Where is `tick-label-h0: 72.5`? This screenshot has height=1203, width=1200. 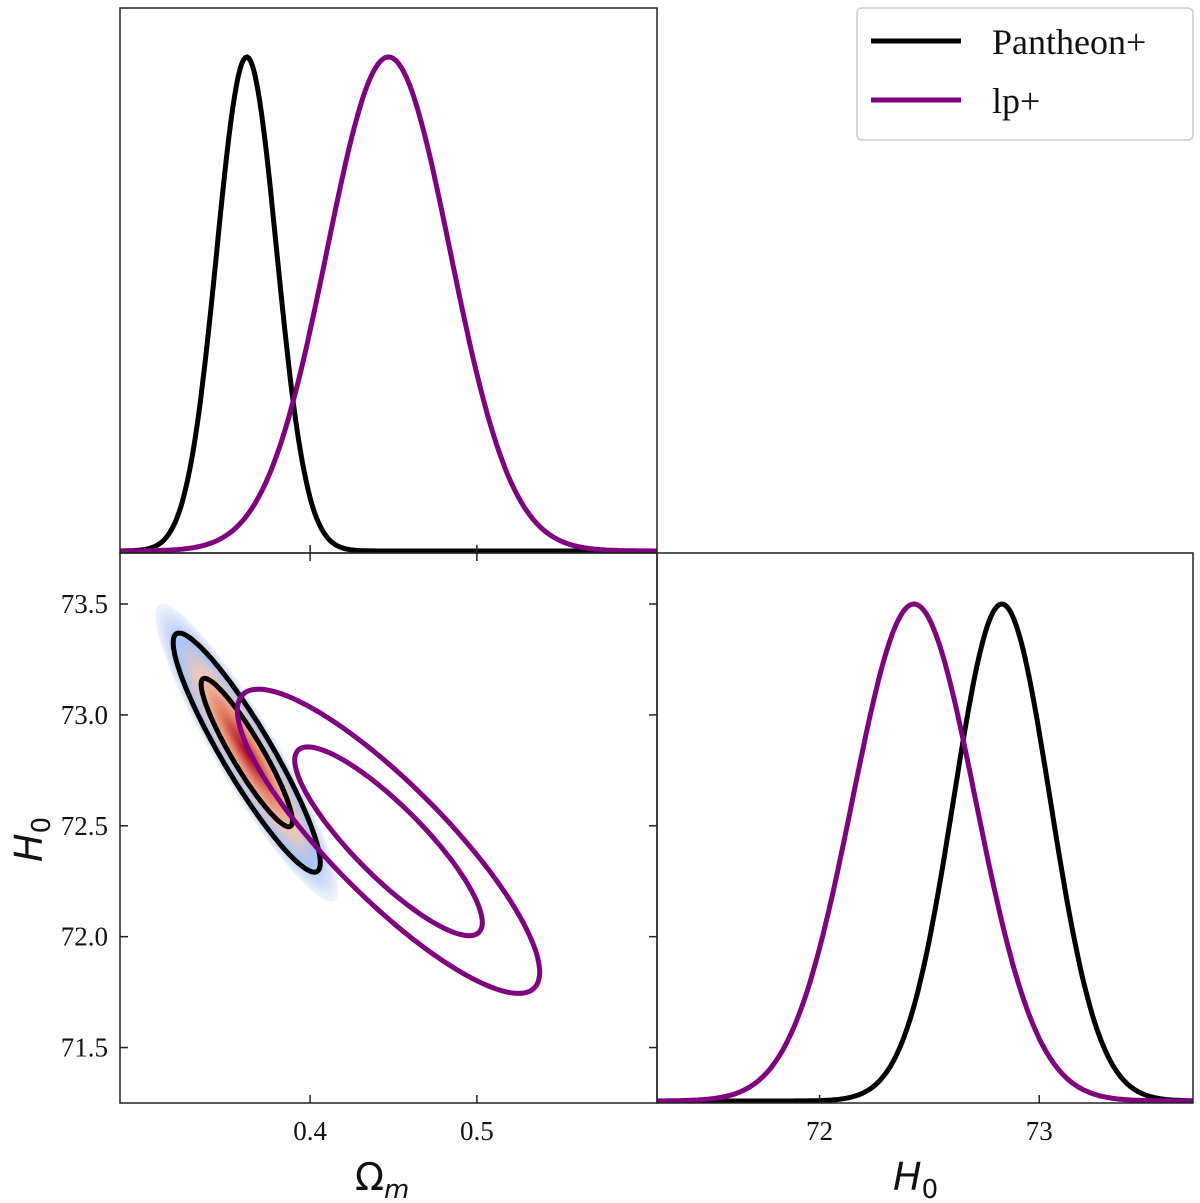
tick-label-h0: 72.5 is located at coordinates (84, 826).